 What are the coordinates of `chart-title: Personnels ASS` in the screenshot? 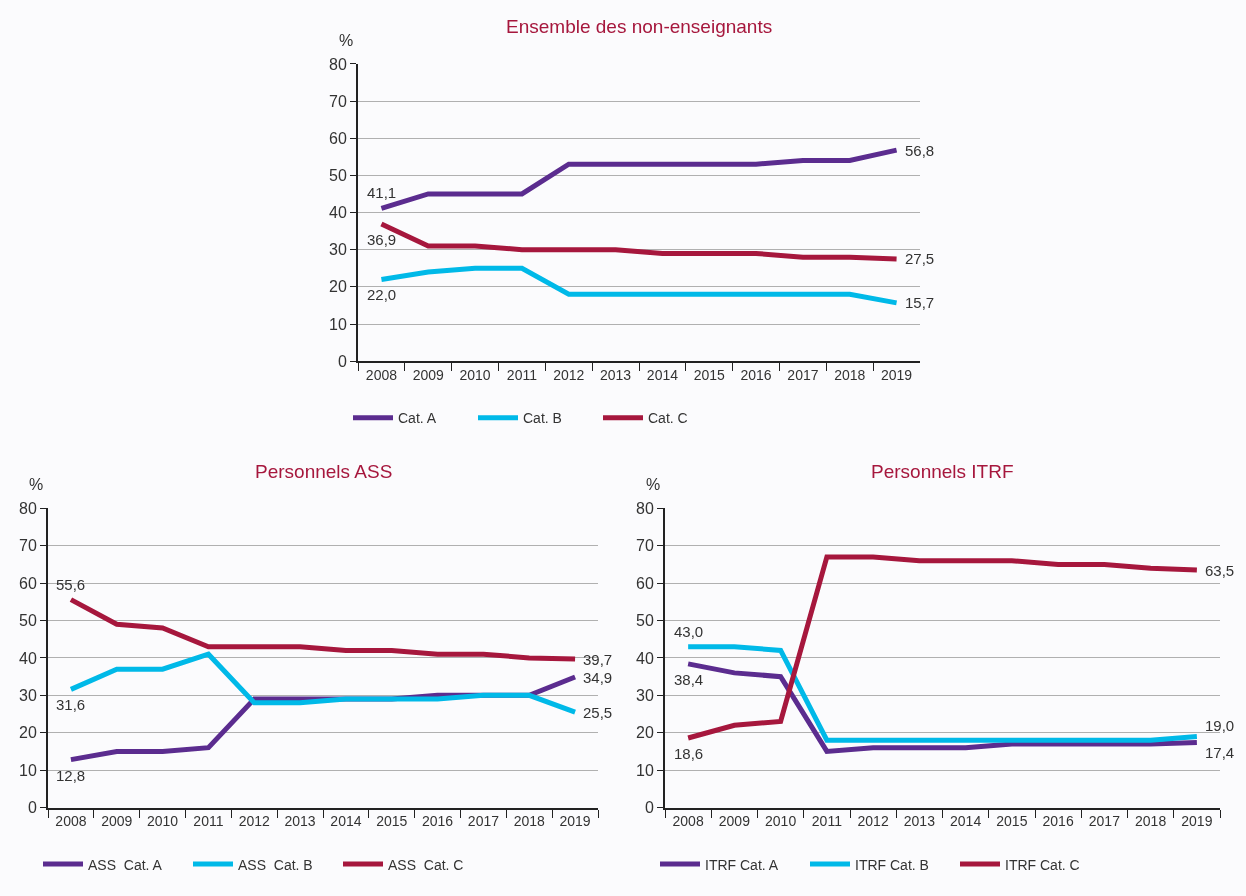 It's located at (324, 471).